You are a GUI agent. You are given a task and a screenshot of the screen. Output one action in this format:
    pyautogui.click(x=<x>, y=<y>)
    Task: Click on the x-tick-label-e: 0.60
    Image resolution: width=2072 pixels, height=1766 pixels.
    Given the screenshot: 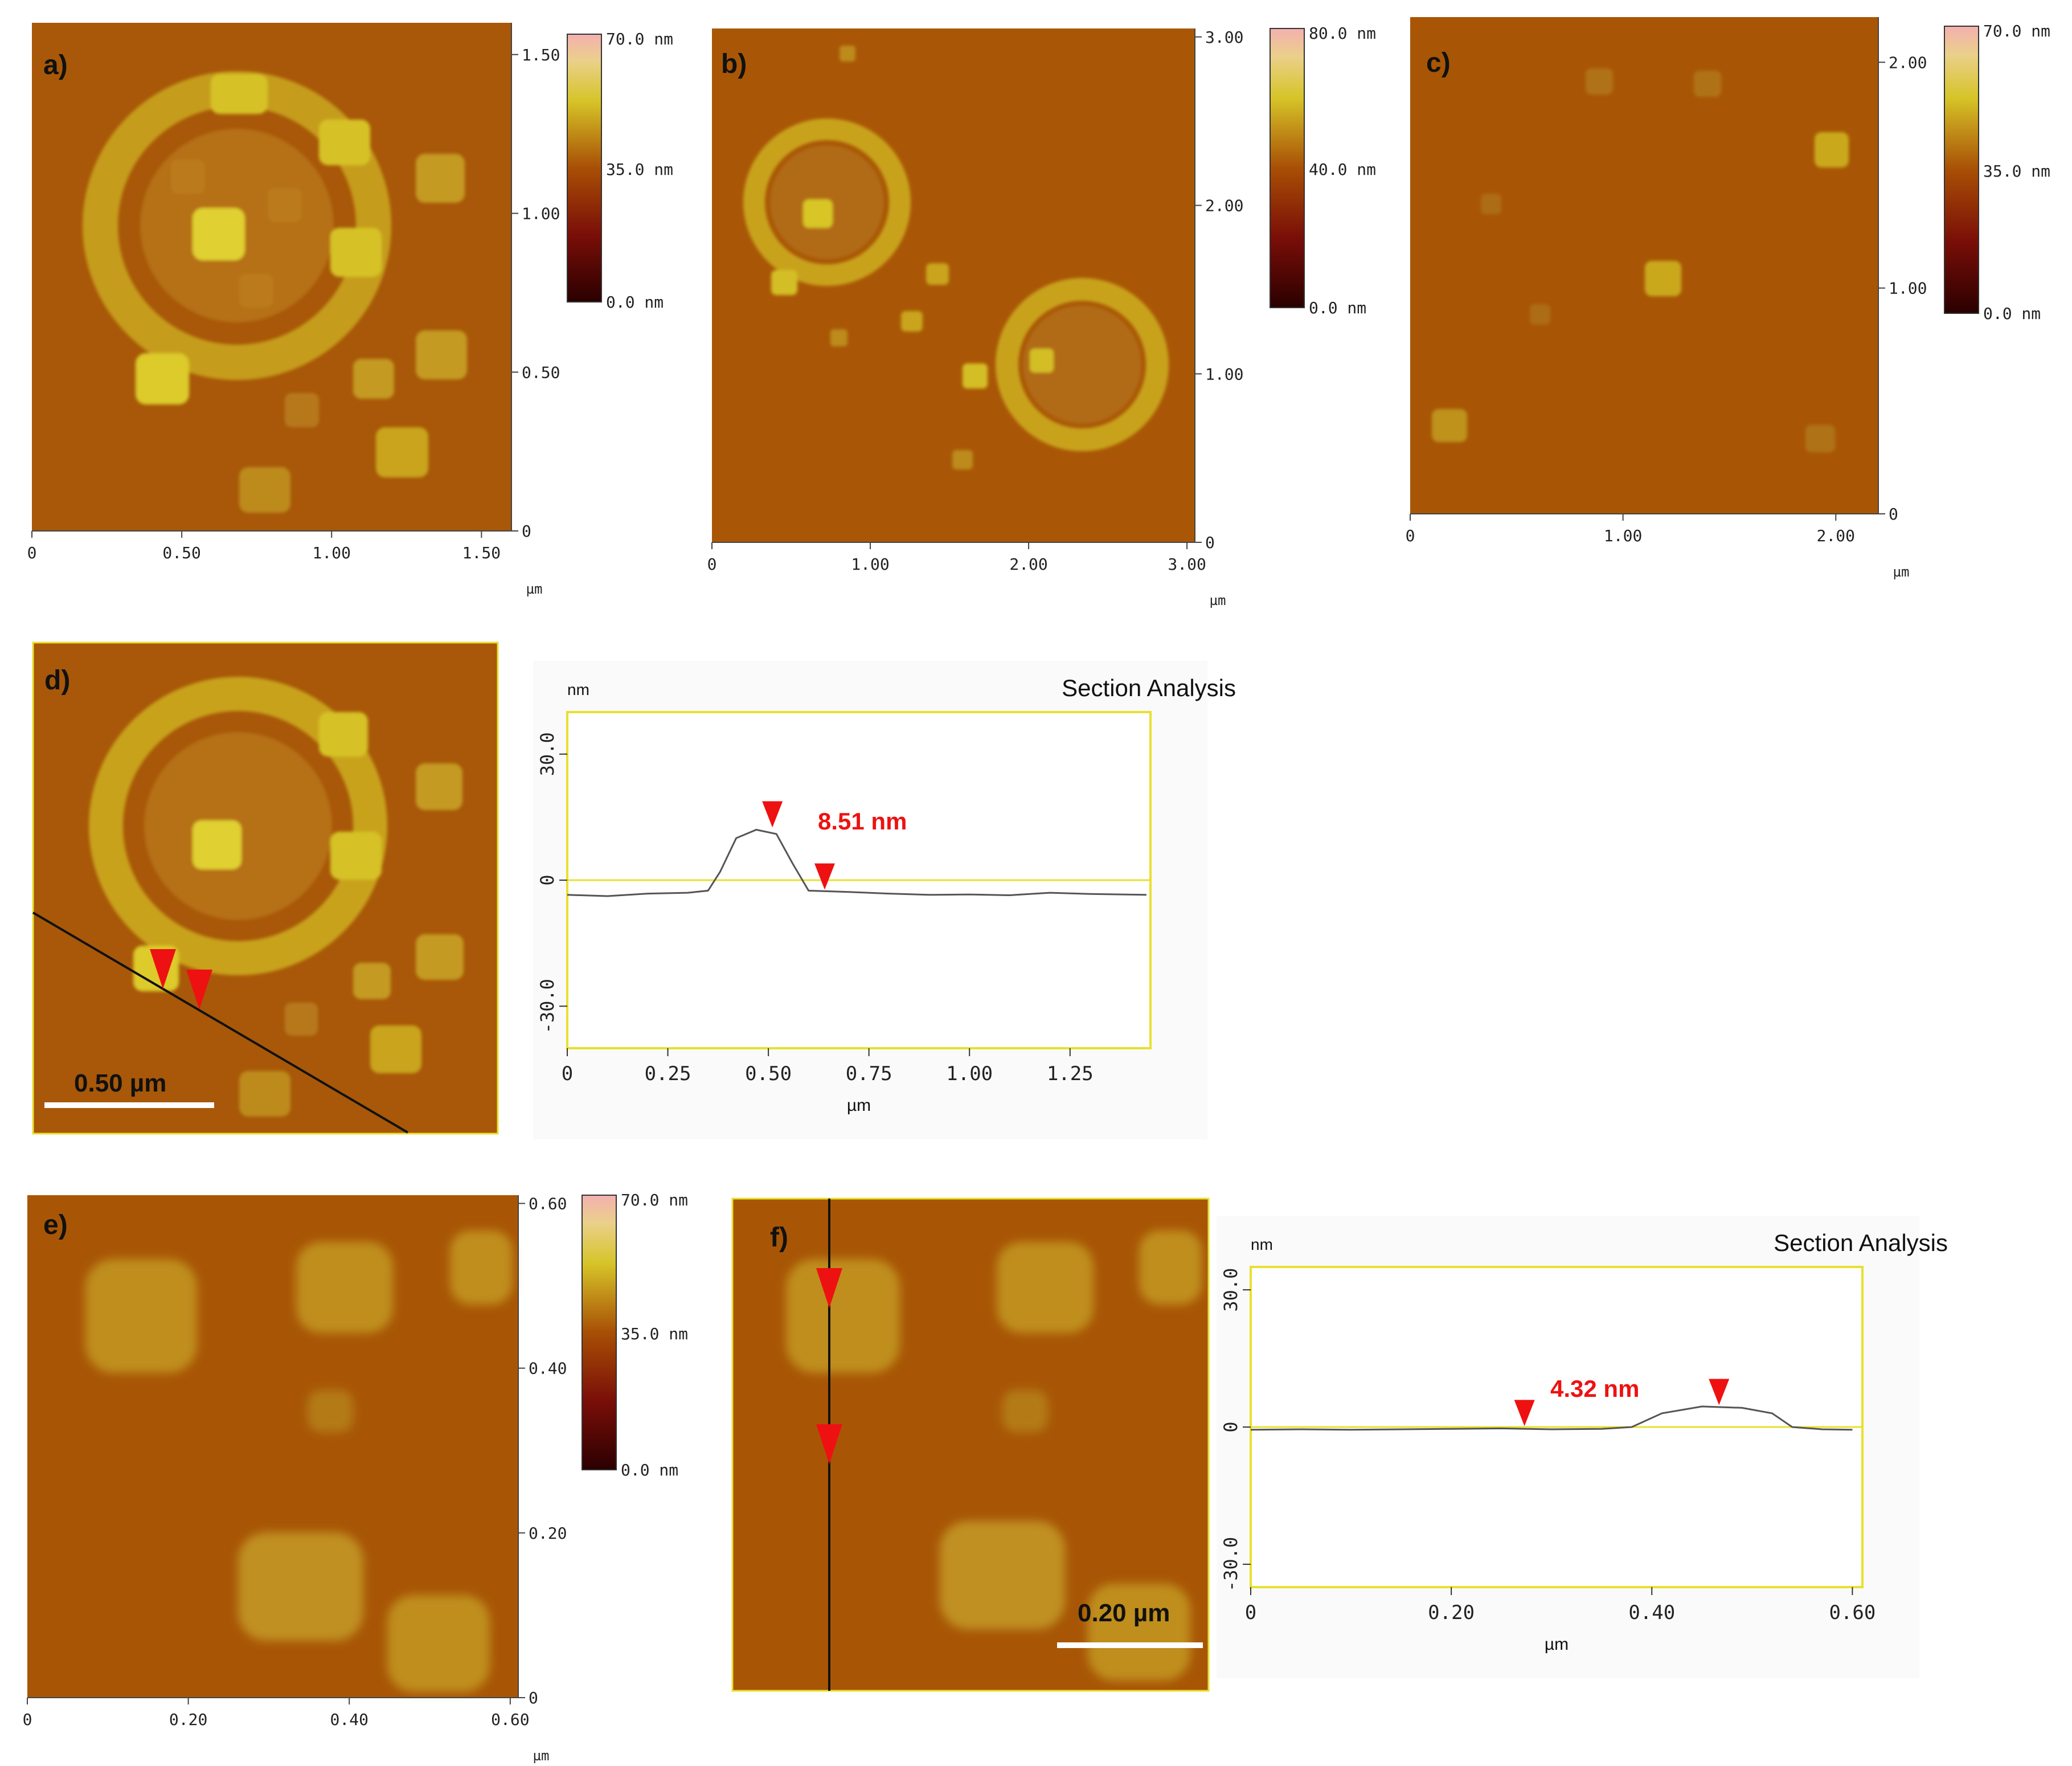 What is the action you would take?
    pyautogui.click(x=510, y=1719)
    